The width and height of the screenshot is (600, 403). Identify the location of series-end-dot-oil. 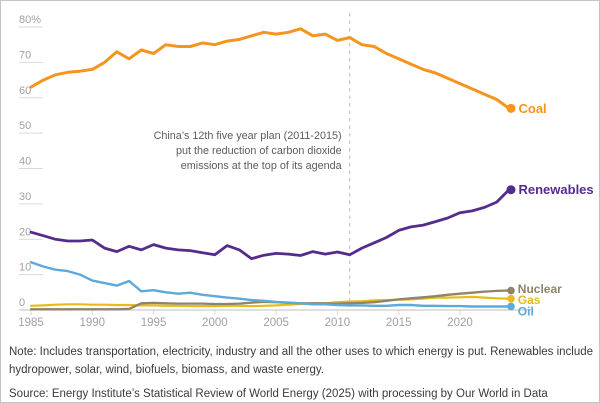
(511, 306).